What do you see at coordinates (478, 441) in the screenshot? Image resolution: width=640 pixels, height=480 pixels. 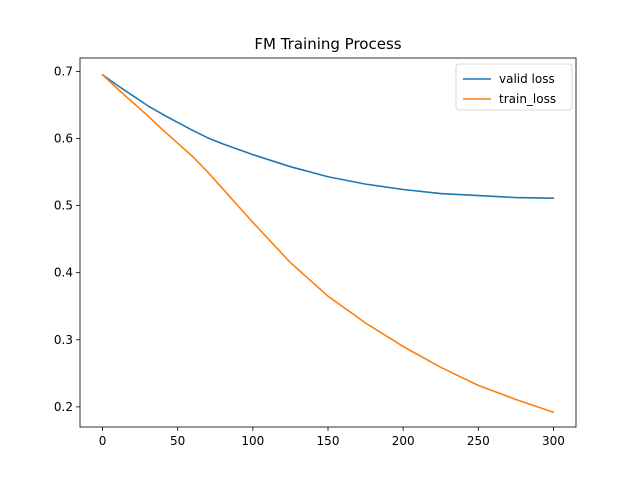 I see `x-tick-label: 250` at bounding box center [478, 441].